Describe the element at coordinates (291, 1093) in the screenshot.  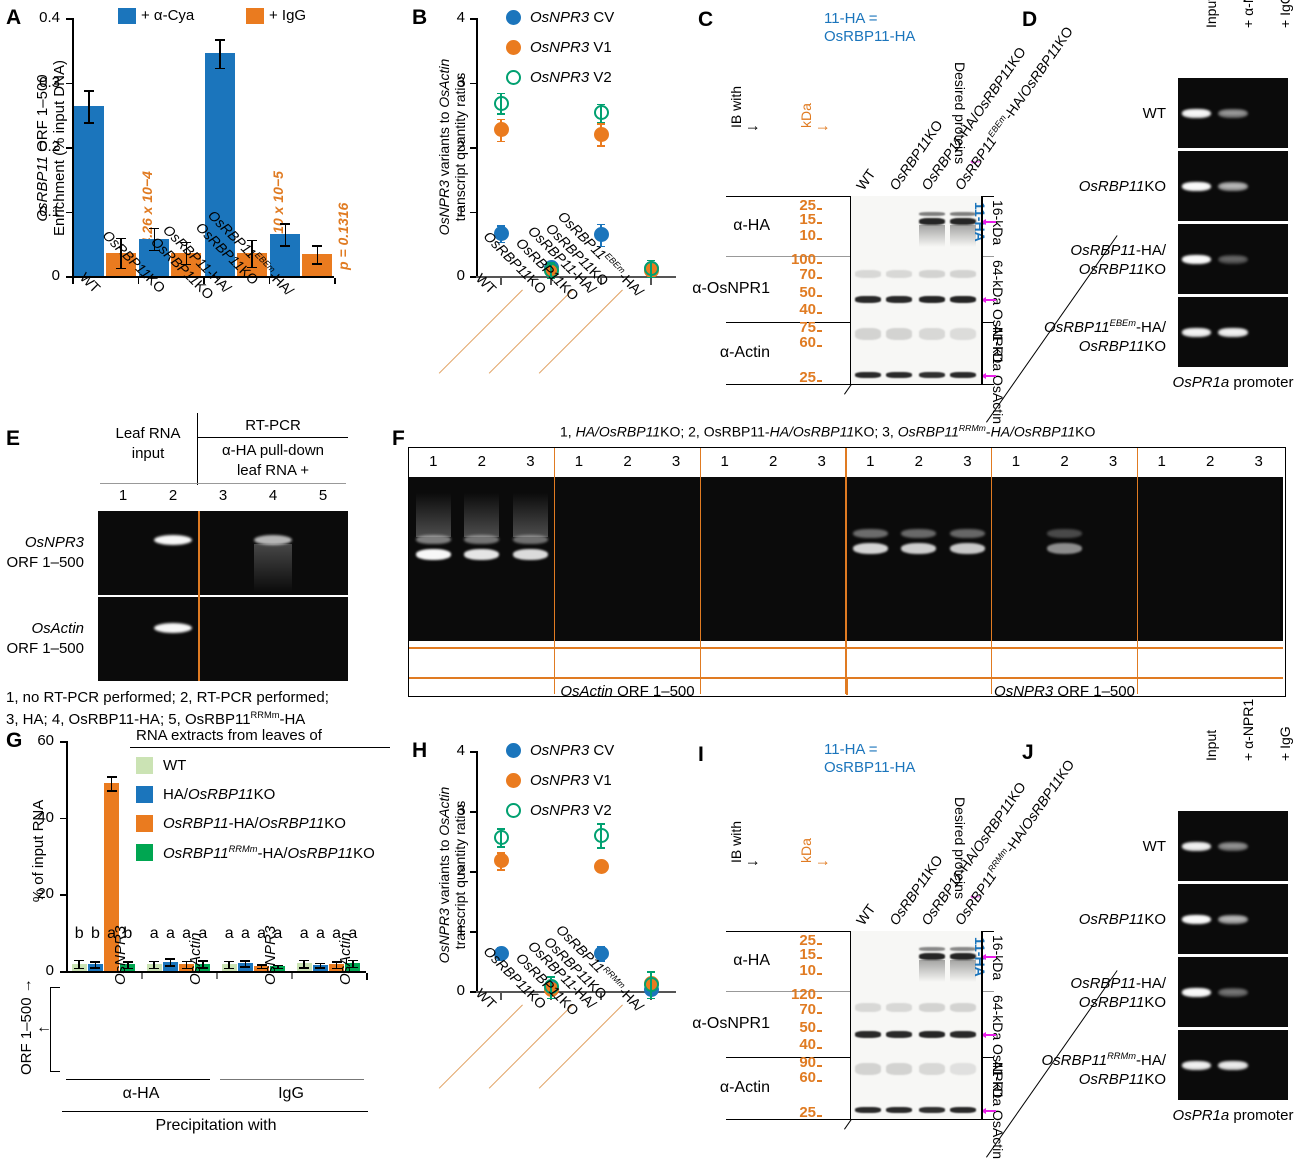
I see `precip-group-label-1: IgG` at that location.